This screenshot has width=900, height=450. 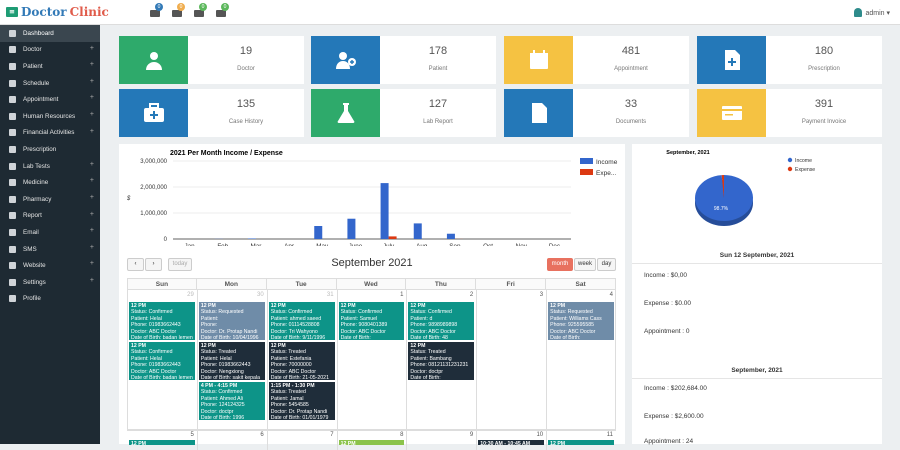 I want to click on home-icon, so click(x=12, y=33).